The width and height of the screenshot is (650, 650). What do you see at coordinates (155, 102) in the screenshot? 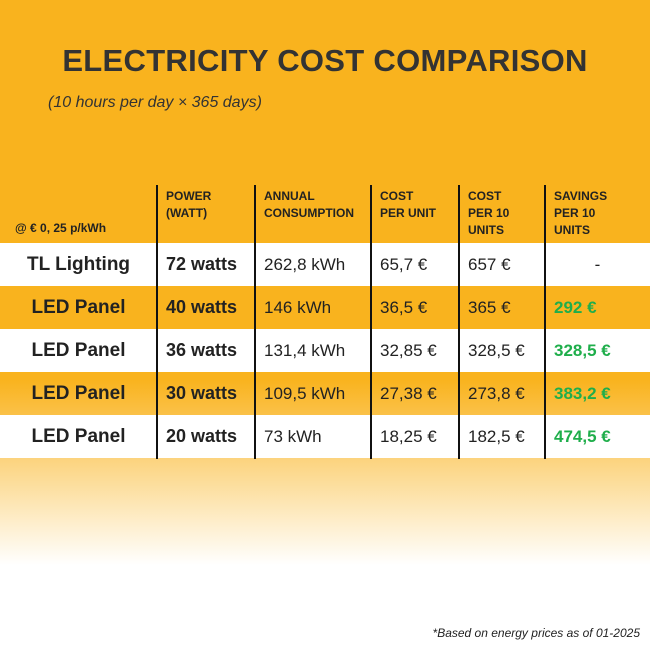
I see `subtitle: (10 hours per day × 365 days)` at bounding box center [155, 102].